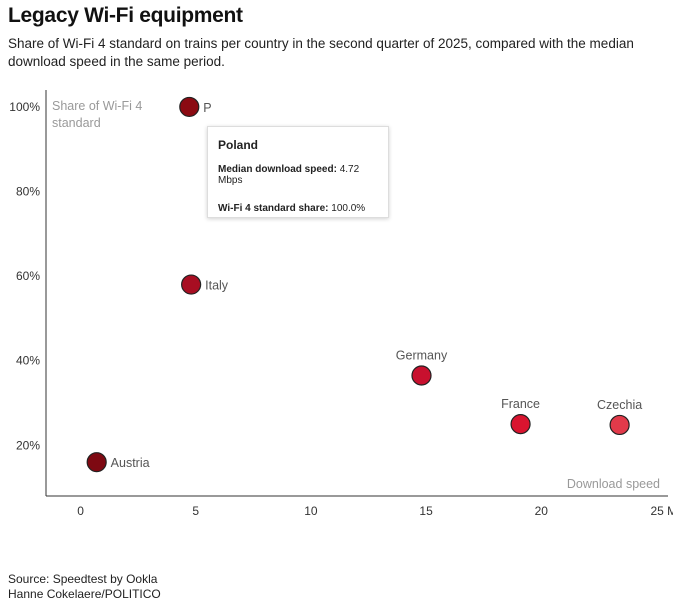  What do you see at coordinates (520, 424) in the screenshot?
I see `data-point-france` at bounding box center [520, 424].